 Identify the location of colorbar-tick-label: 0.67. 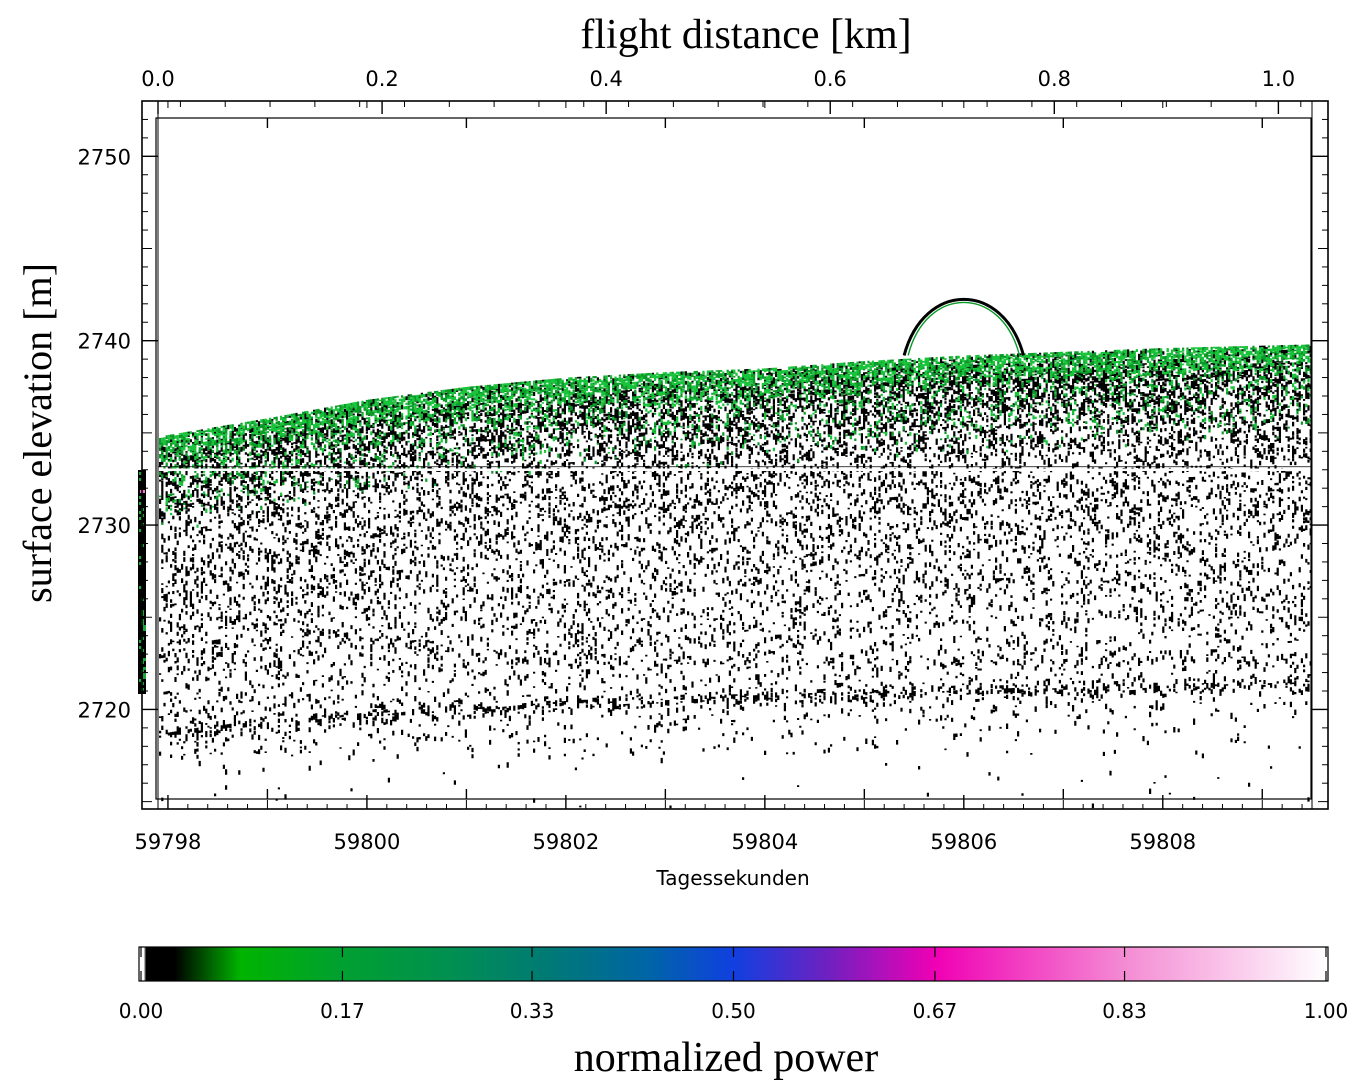
(935, 1011).